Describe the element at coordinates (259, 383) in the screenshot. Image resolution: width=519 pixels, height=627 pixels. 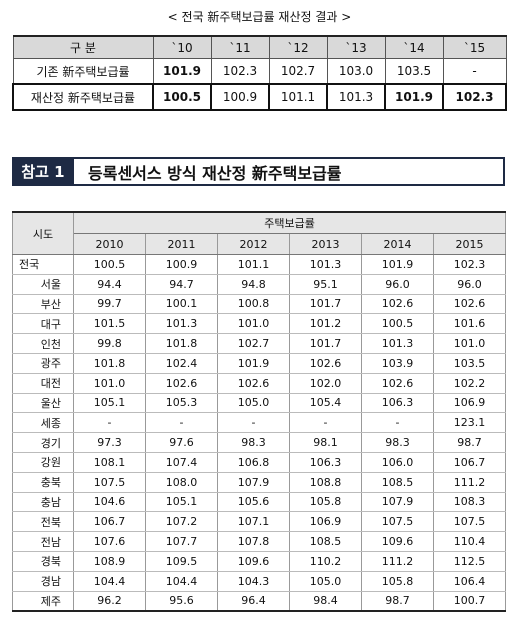
I see `row: 대전 101.0 102.6 102.6 102.0 102.6 102.2` at that location.